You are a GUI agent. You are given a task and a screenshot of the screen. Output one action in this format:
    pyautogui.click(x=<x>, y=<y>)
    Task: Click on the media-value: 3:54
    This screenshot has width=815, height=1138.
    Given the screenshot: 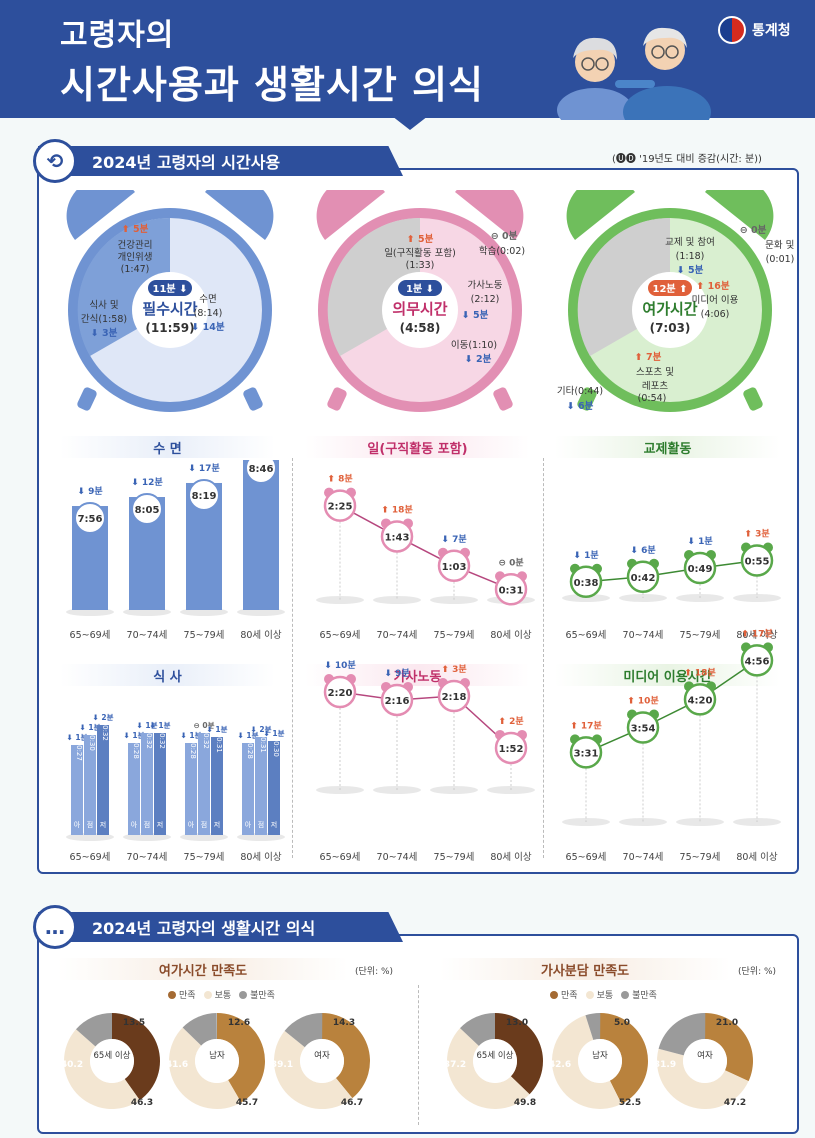 What is the action you would take?
    pyautogui.click(x=643, y=729)
    